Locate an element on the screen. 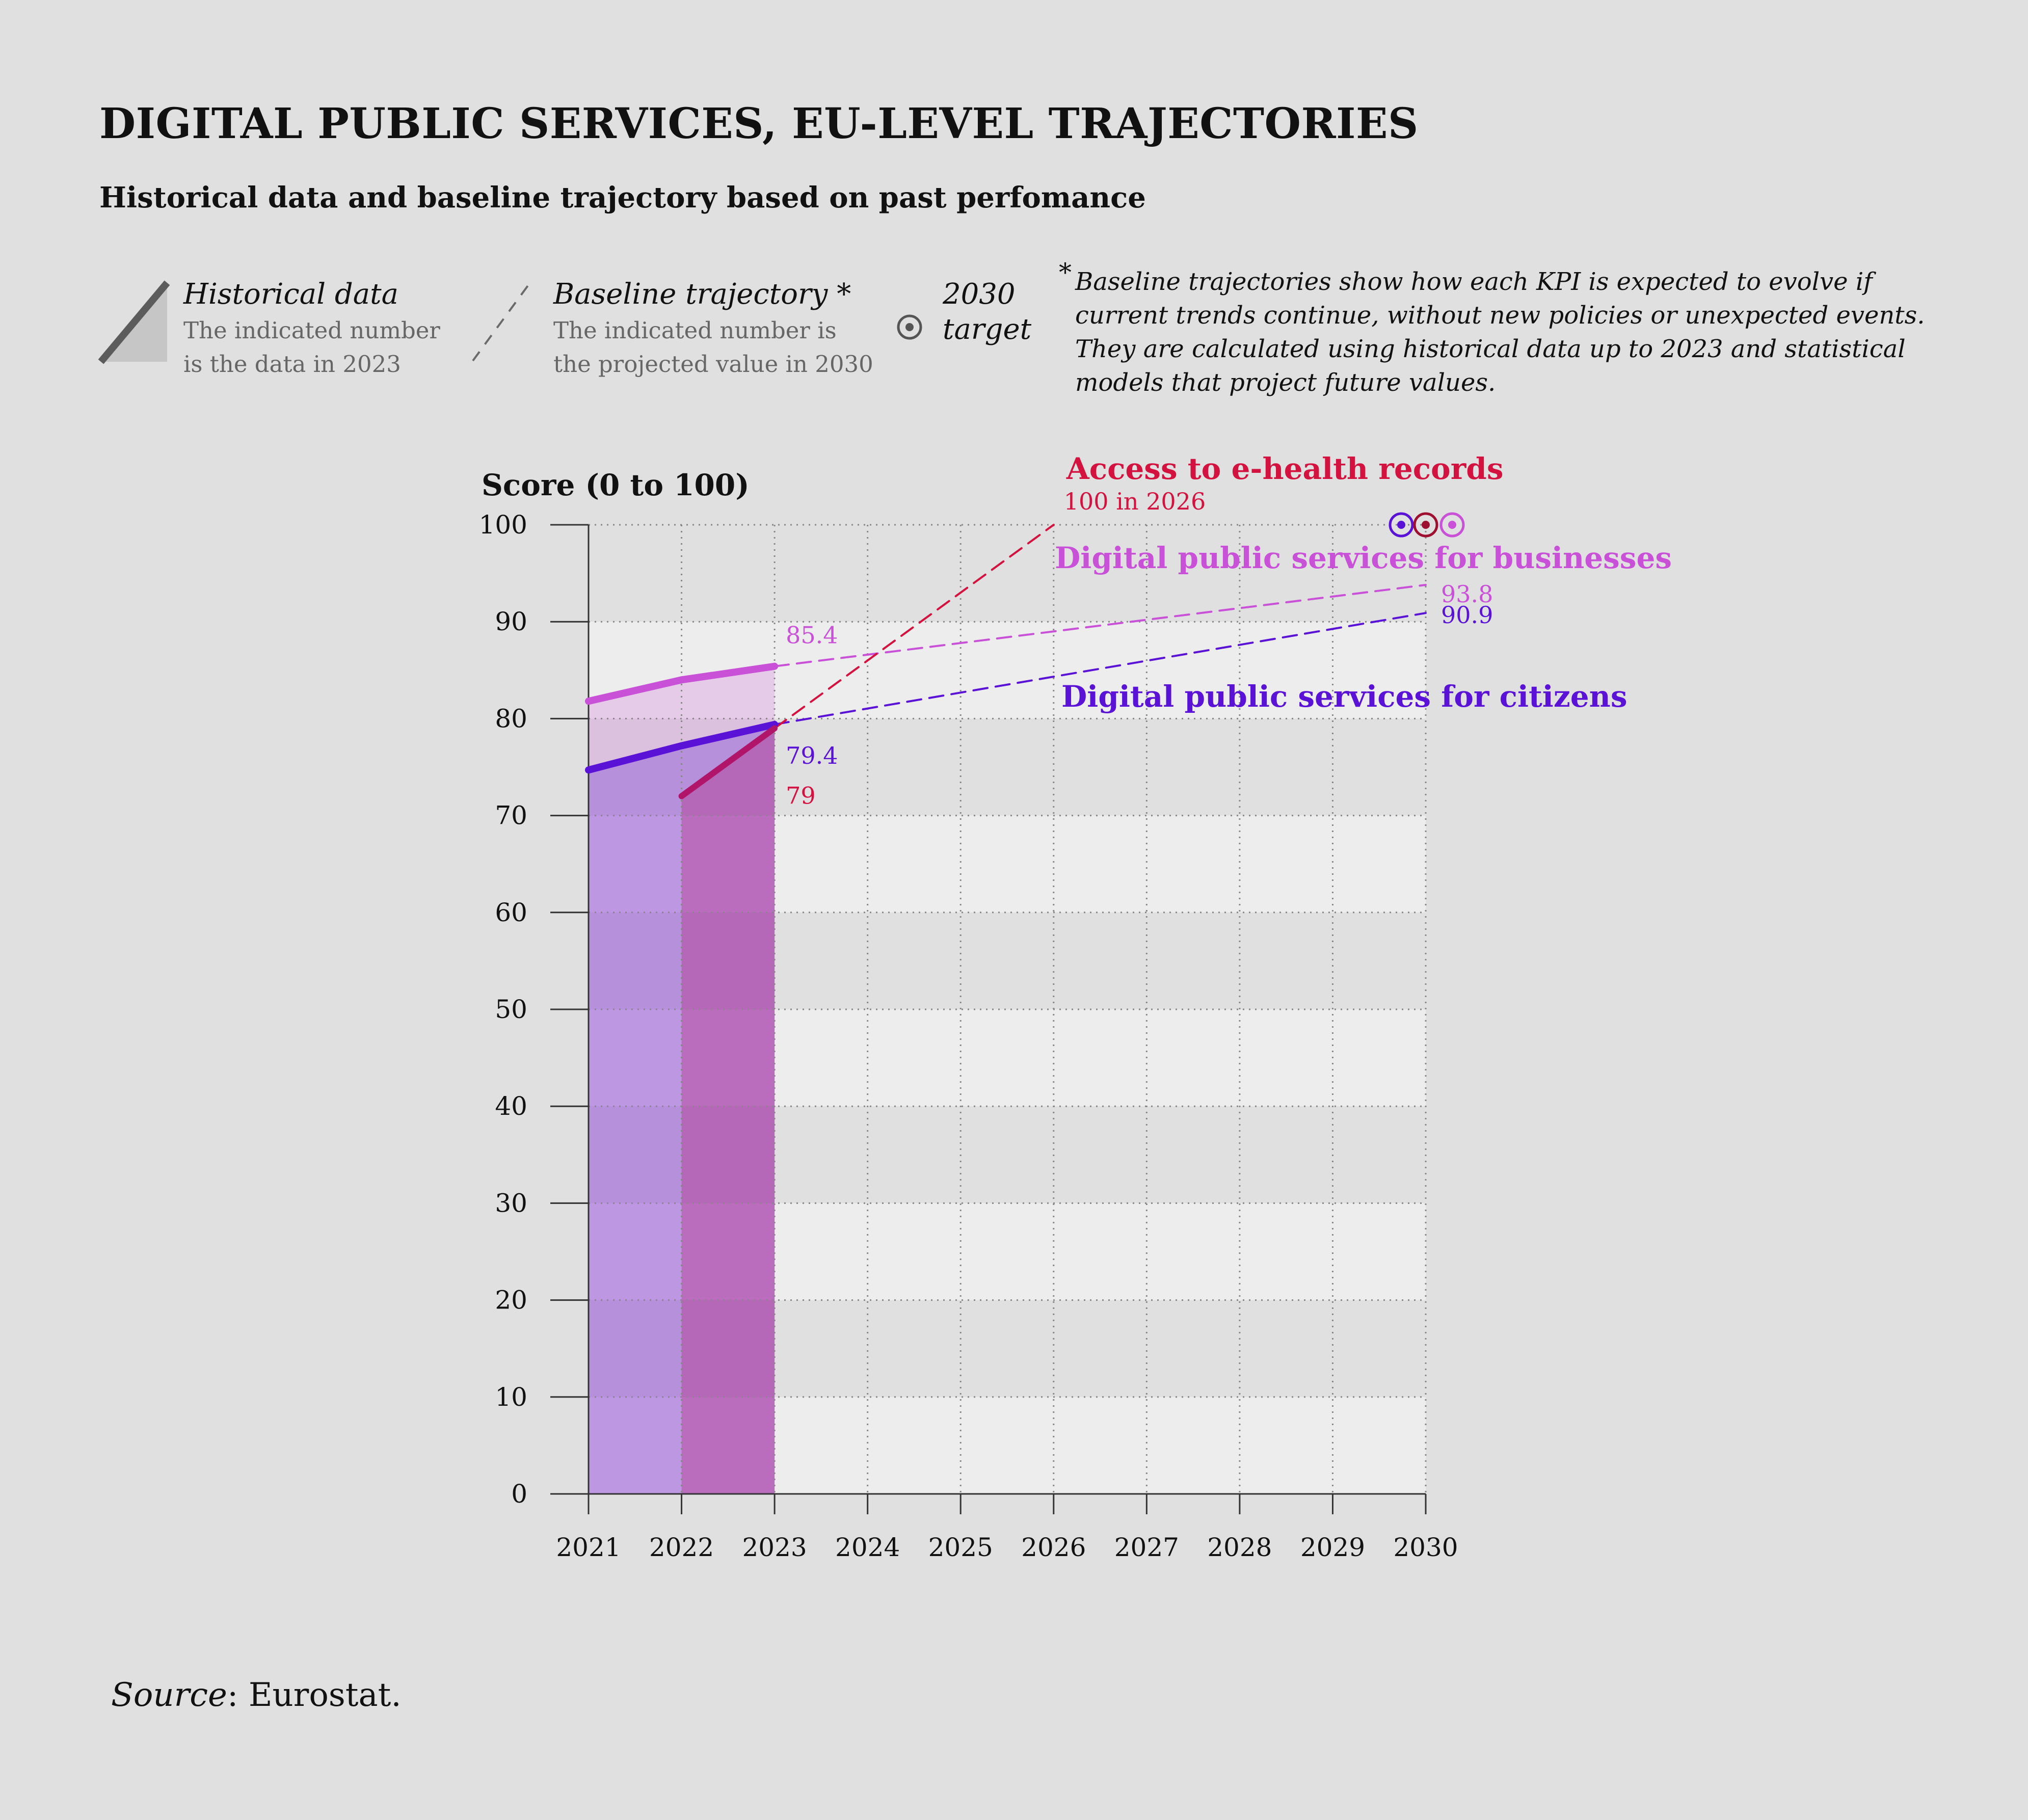 The width and height of the screenshot is (2028, 1820). businesses-historical-area is located at coordinates (682, 1080).